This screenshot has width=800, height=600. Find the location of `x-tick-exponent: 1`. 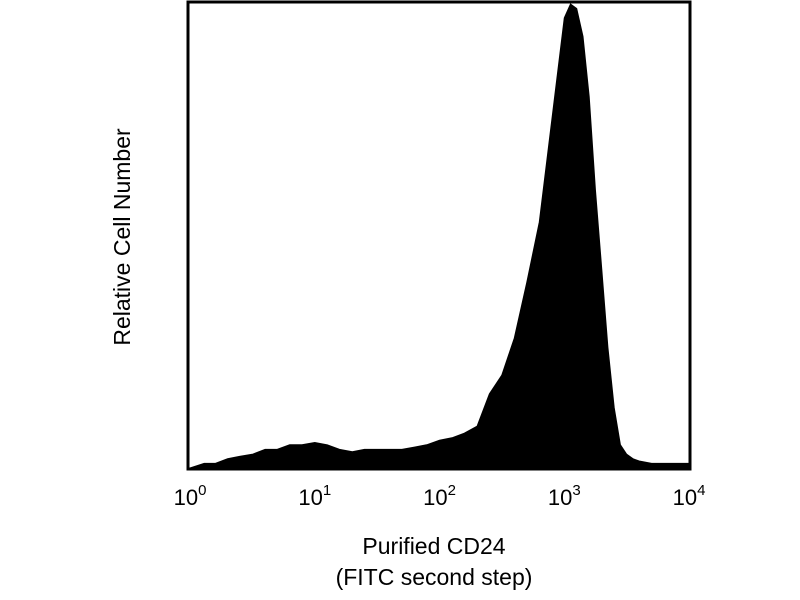

x-tick-exponent: 1 is located at coordinates (327, 490).